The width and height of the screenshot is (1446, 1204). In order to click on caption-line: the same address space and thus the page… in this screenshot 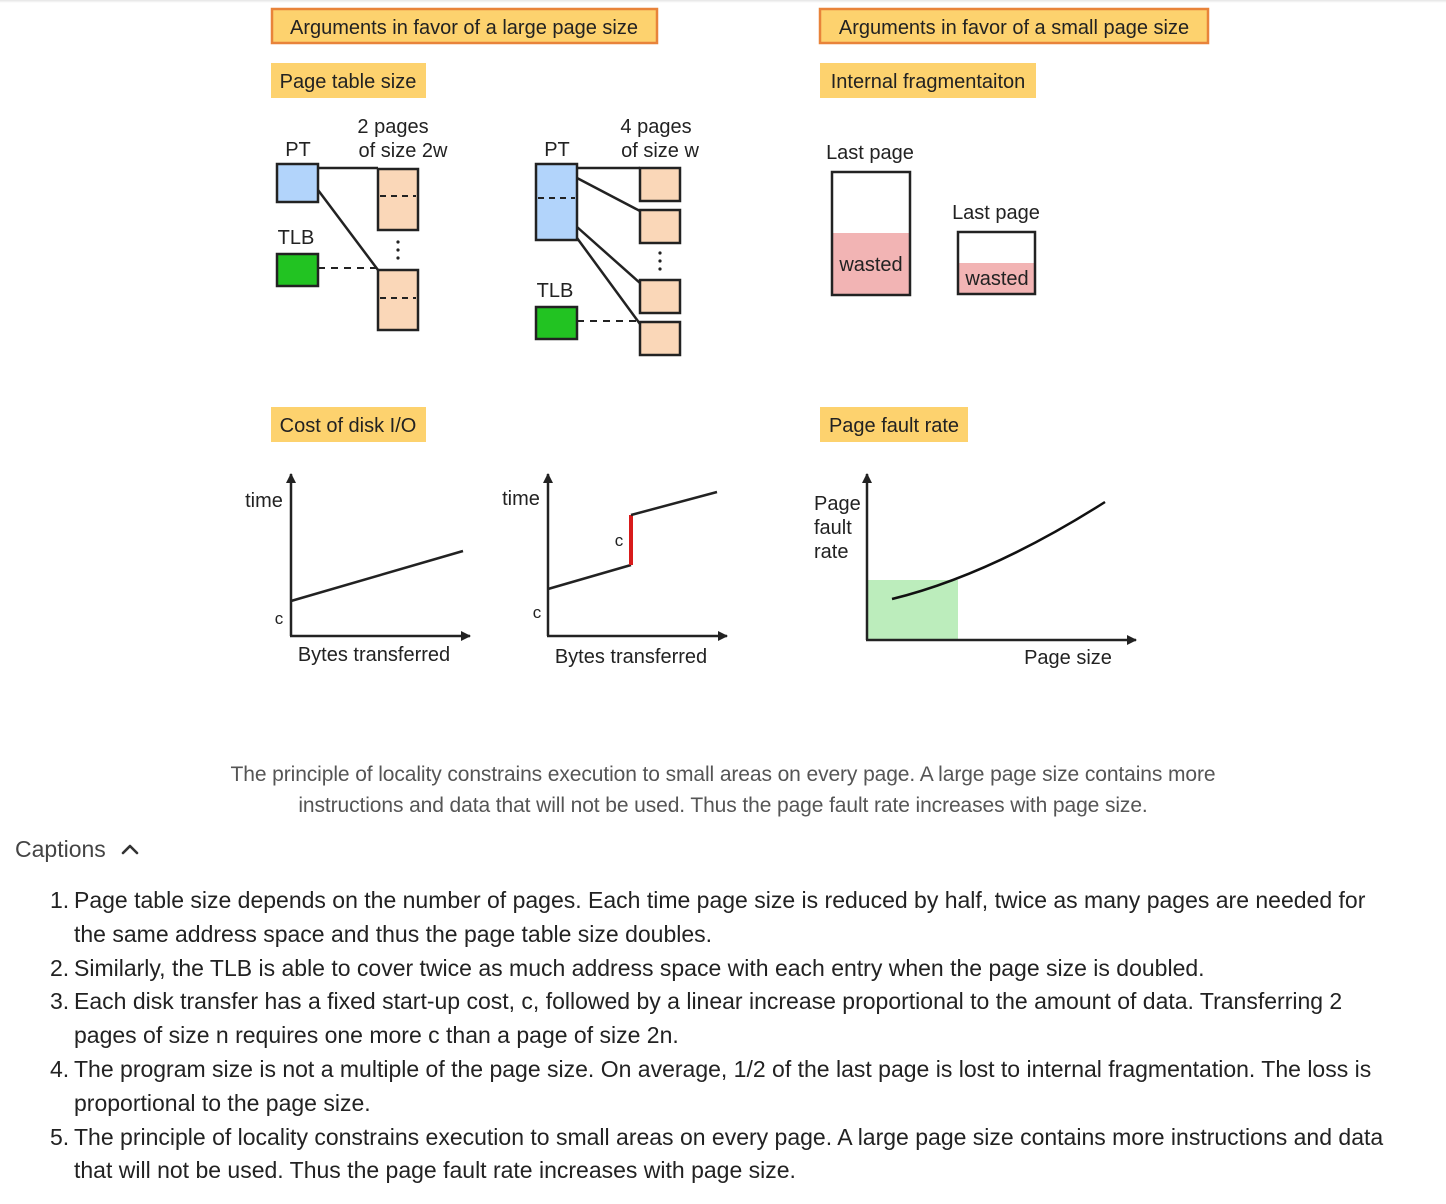, I will do `click(393, 933)`.